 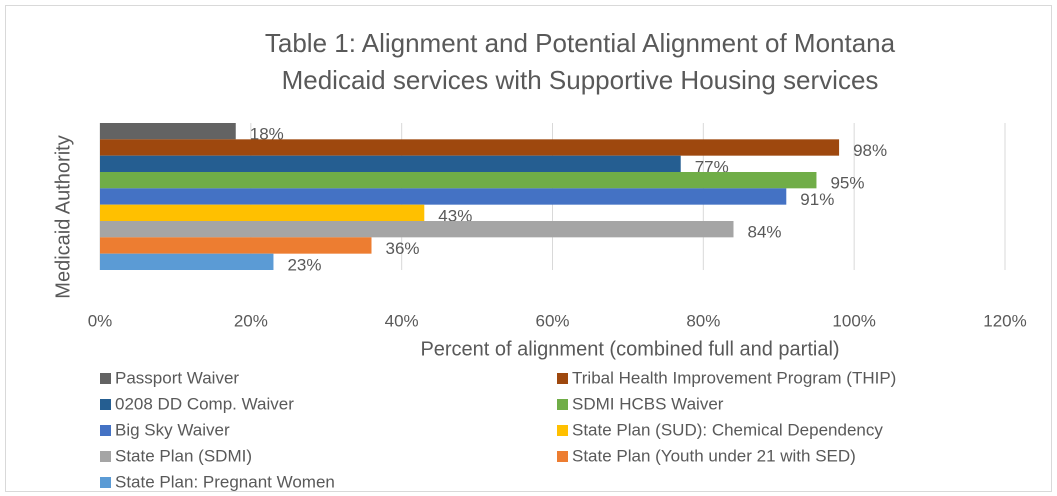 I want to click on data-label: 91%, so click(x=817, y=199).